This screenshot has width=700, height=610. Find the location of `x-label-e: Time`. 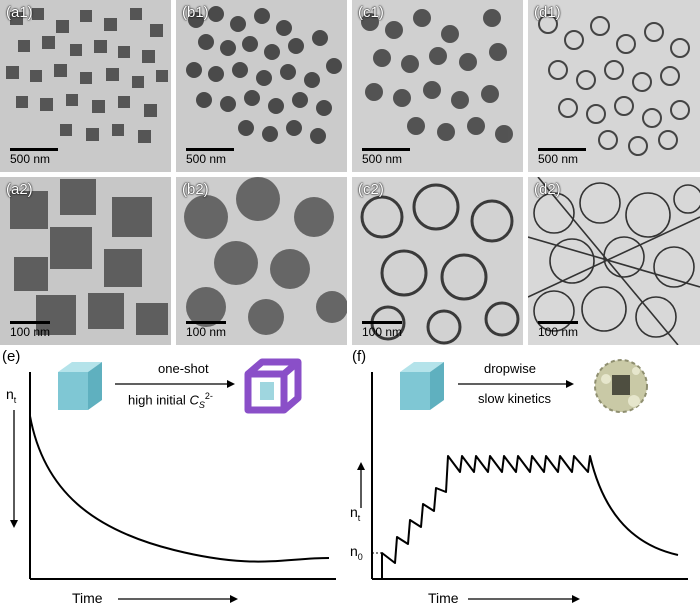

x-label-e: Time is located at coordinates (87, 598).